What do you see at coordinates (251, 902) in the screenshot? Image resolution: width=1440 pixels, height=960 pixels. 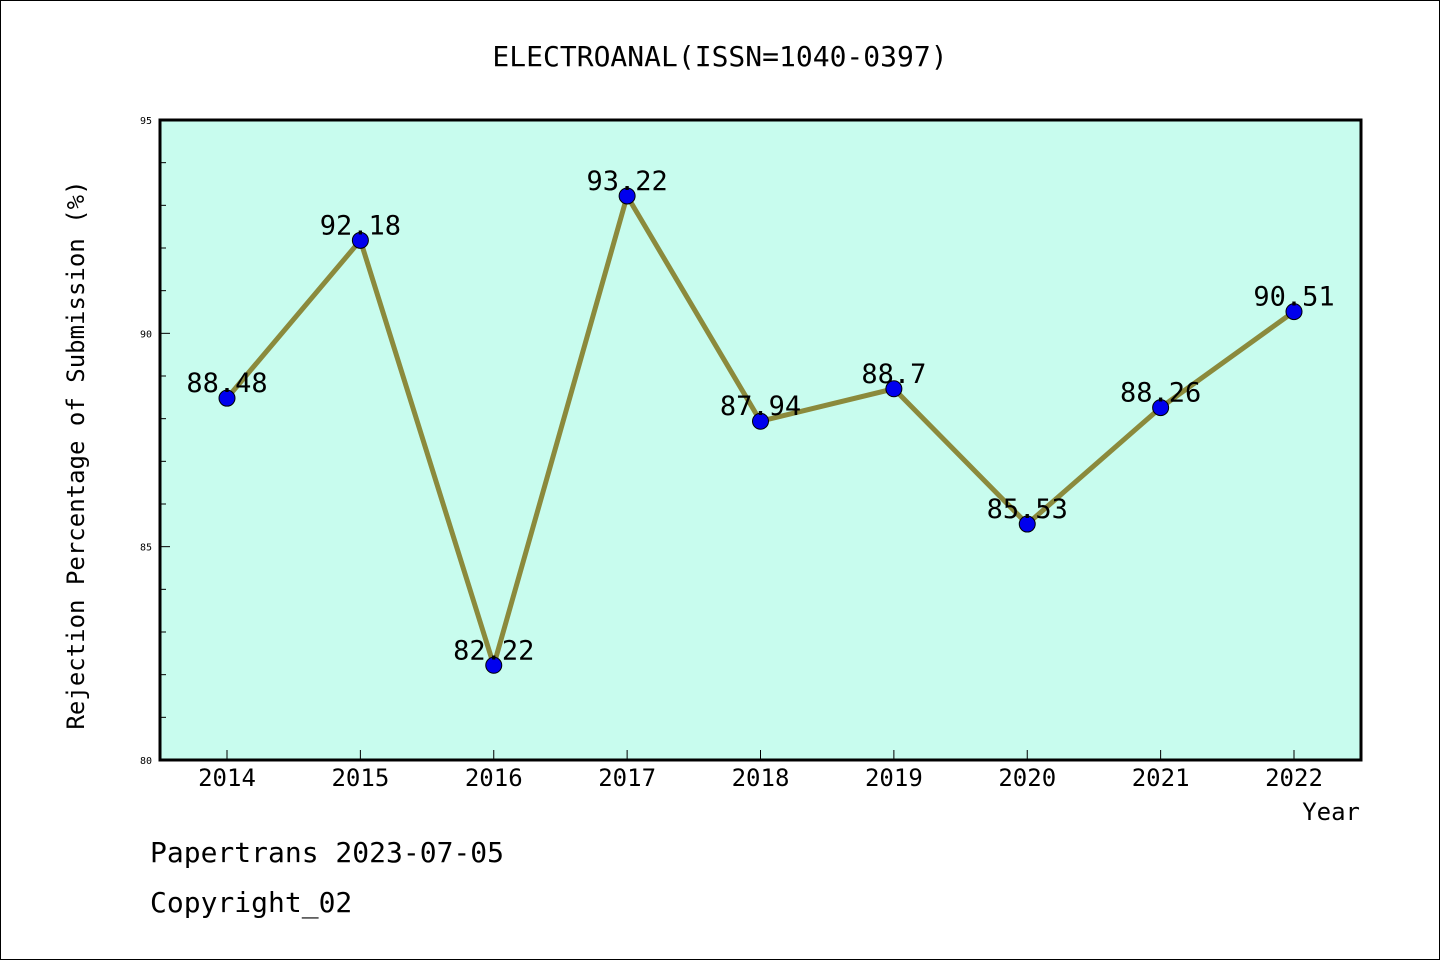 I see `footer-copyright: Copyright_02` at bounding box center [251, 902].